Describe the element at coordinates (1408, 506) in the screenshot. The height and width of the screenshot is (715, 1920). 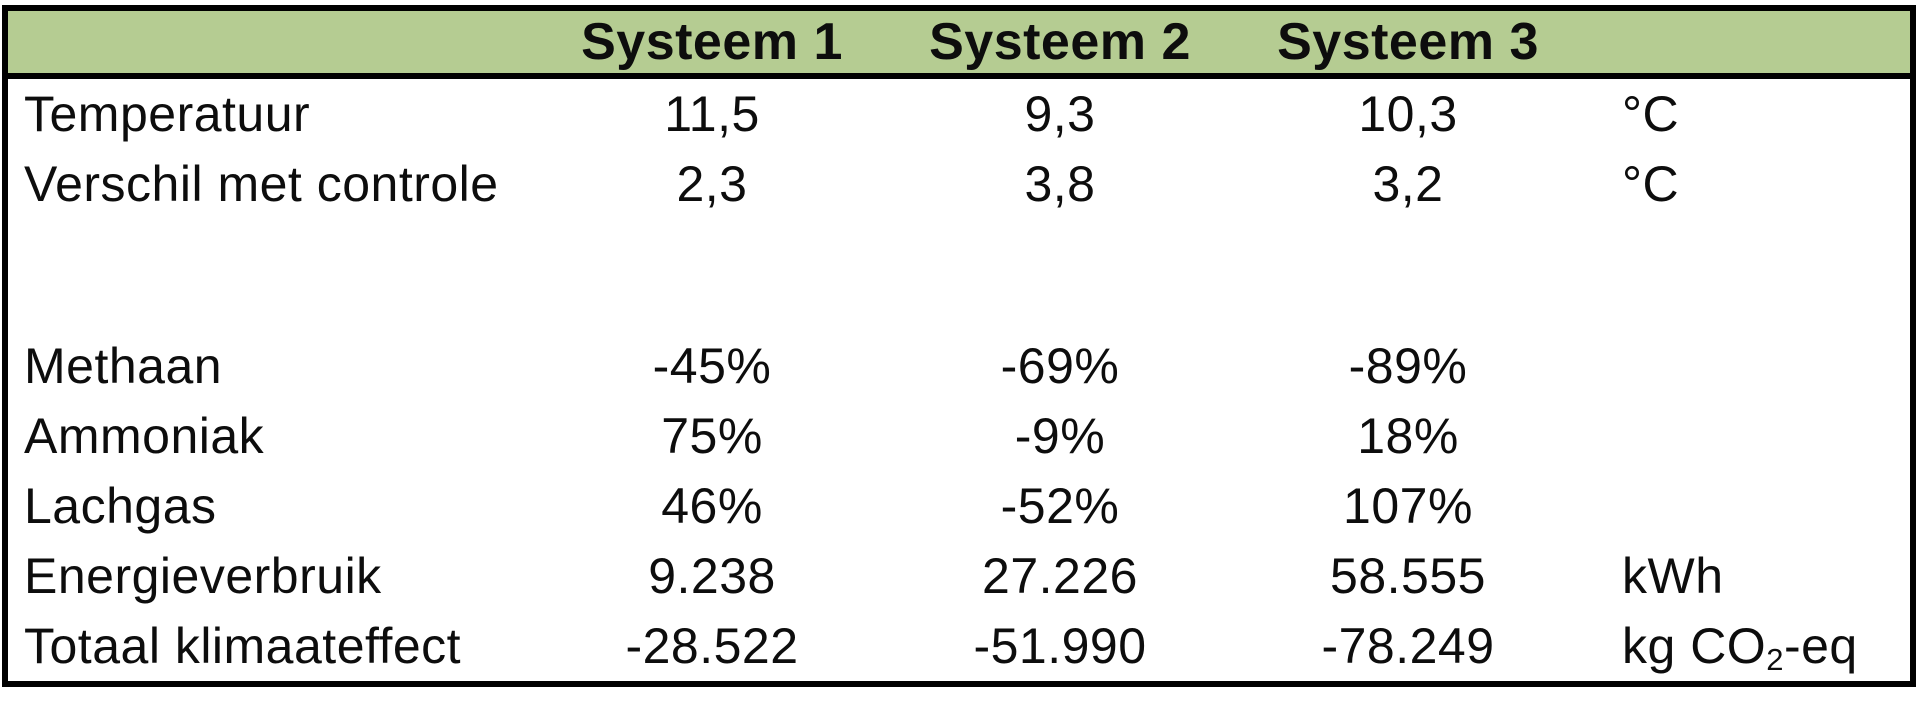
I see `value-cell-systeem-3: 107%` at that location.